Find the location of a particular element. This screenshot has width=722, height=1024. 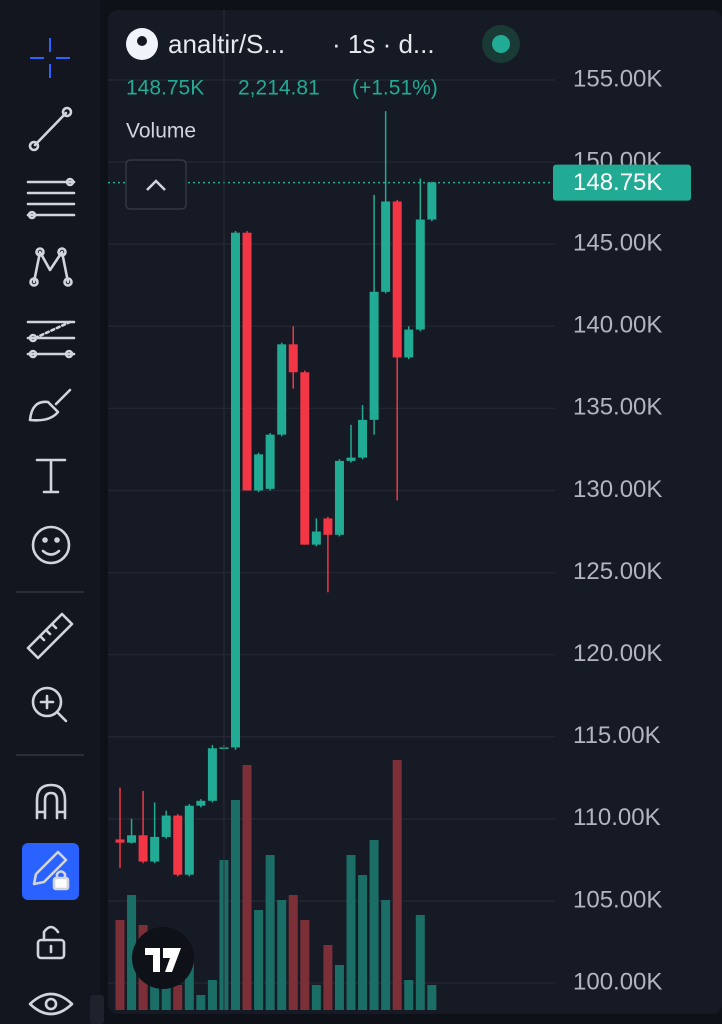

text-tool is located at coordinates (51, 476).